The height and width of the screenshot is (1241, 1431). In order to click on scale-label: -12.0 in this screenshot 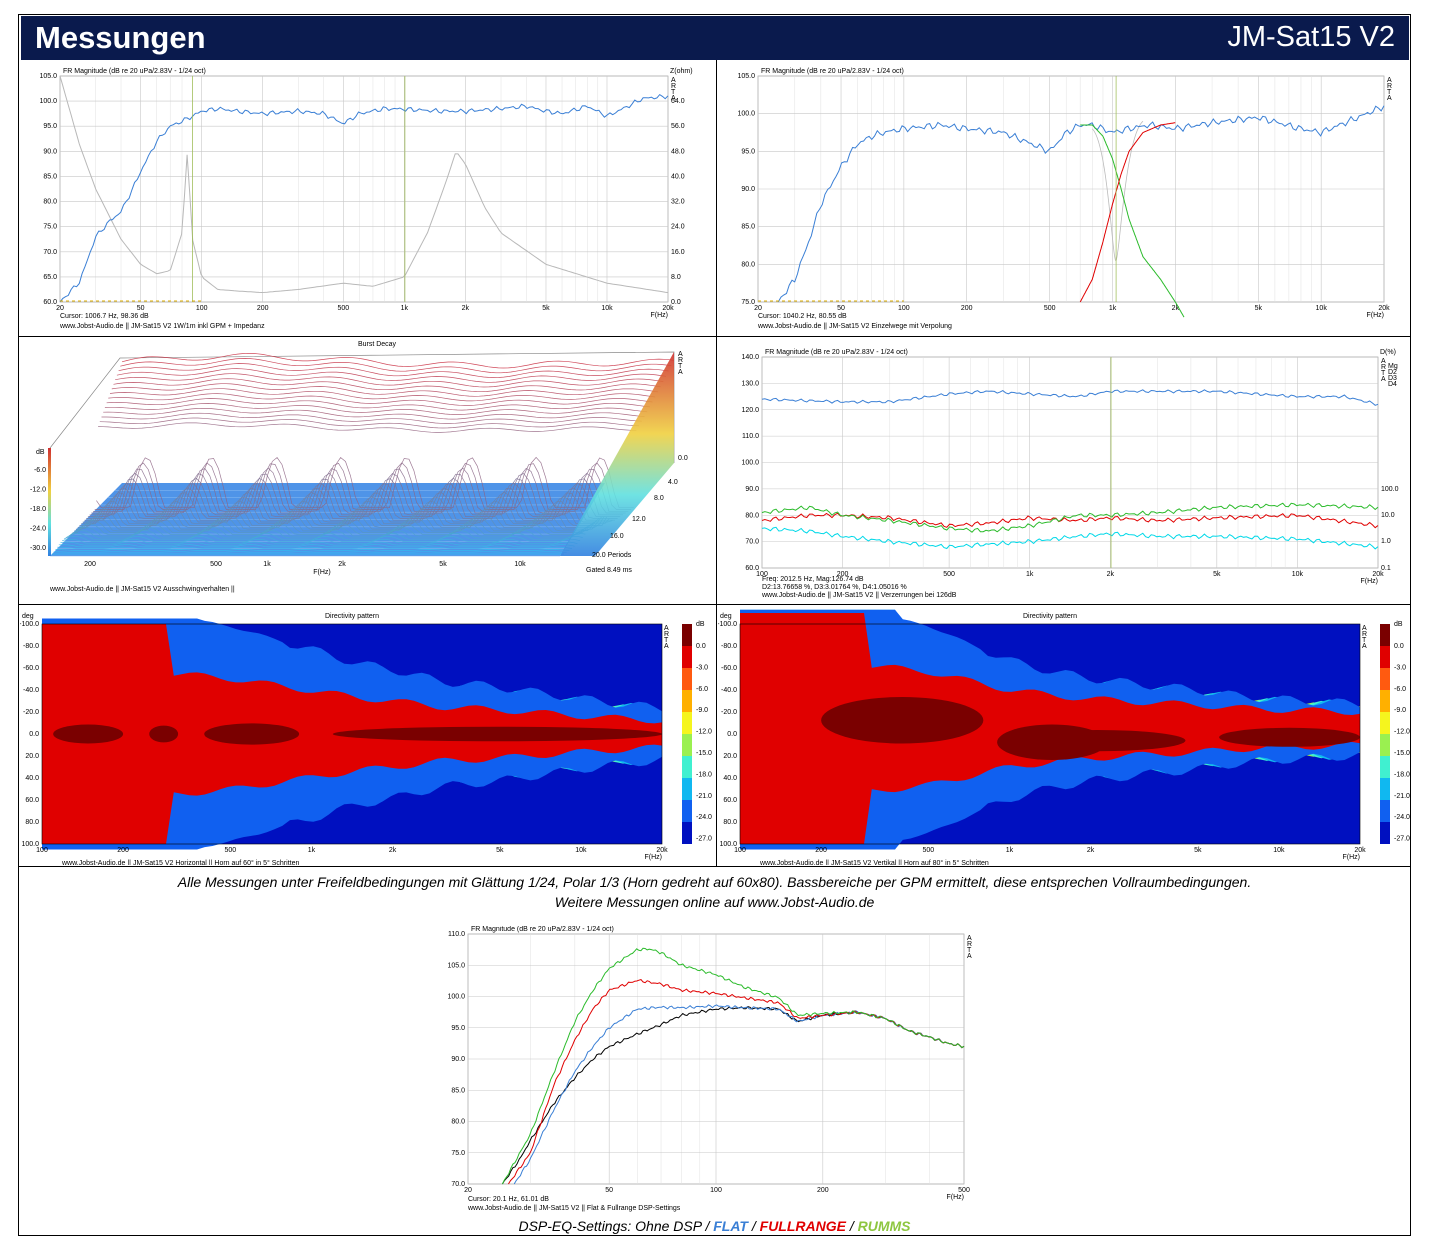, I will do `click(704, 732)`.